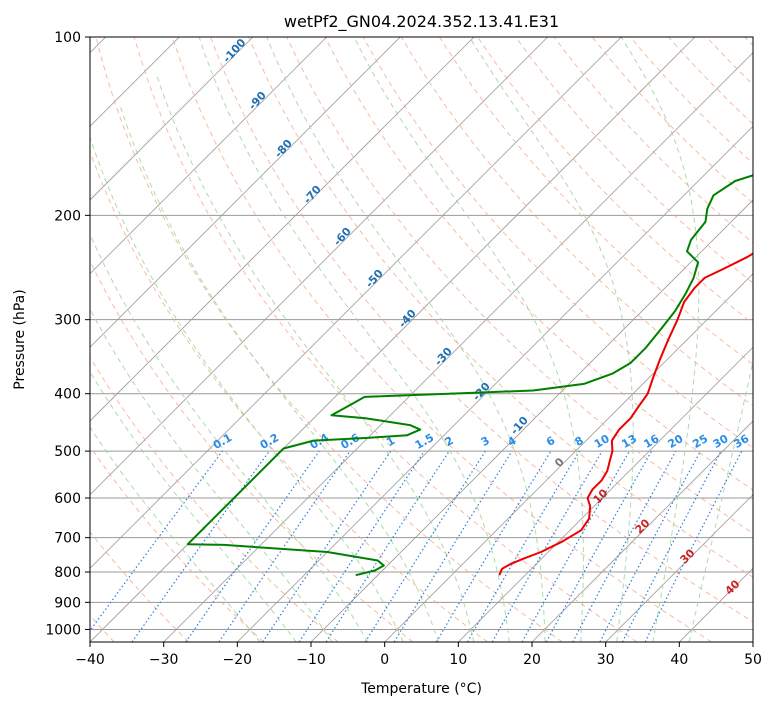 The width and height of the screenshot is (775, 708). What do you see at coordinates (90, 660) in the screenshot?
I see `x-tick-label: −40` at bounding box center [90, 660].